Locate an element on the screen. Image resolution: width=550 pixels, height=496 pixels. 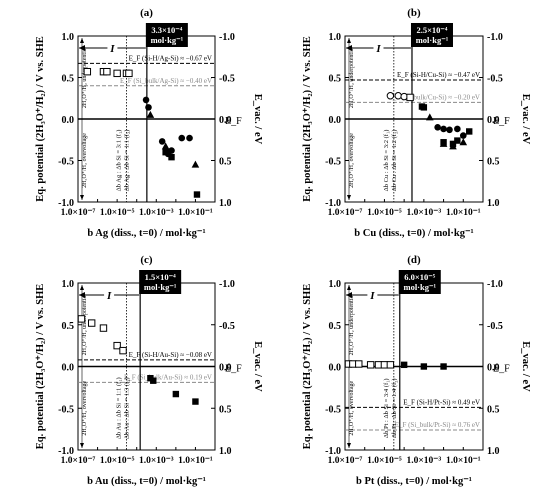
y2-tick-label: 0.0 is located at coordinates (225, 368).